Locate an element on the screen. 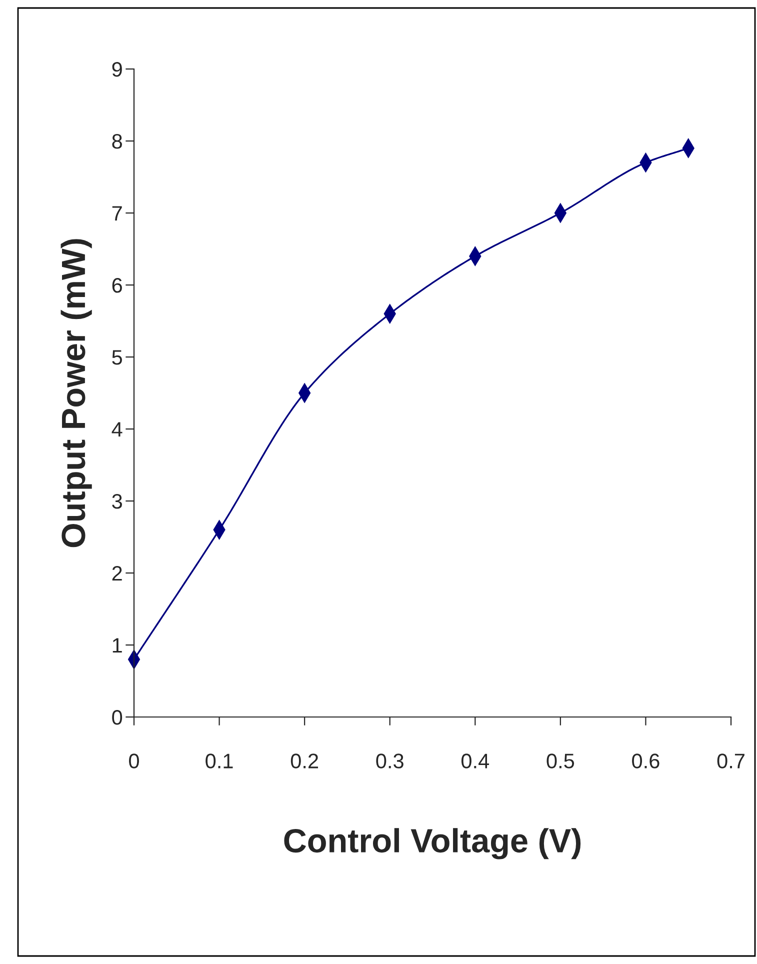 This screenshot has height=964, width=757. x-tick-label: 0.2 is located at coordinates (304, 761).